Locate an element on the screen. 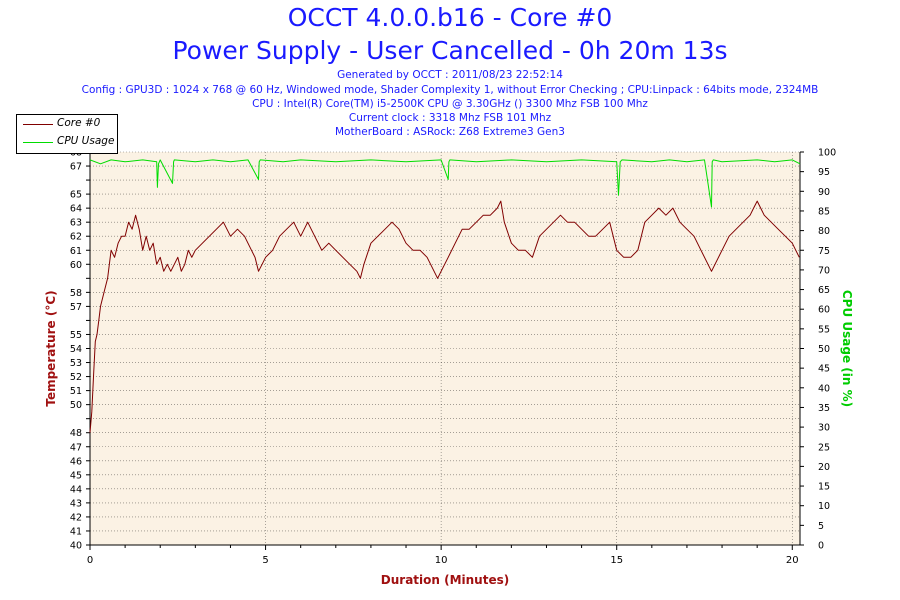 This screenshot has width=900, height=600. y-tick-label: 57 is located at coordinates (76, 307).